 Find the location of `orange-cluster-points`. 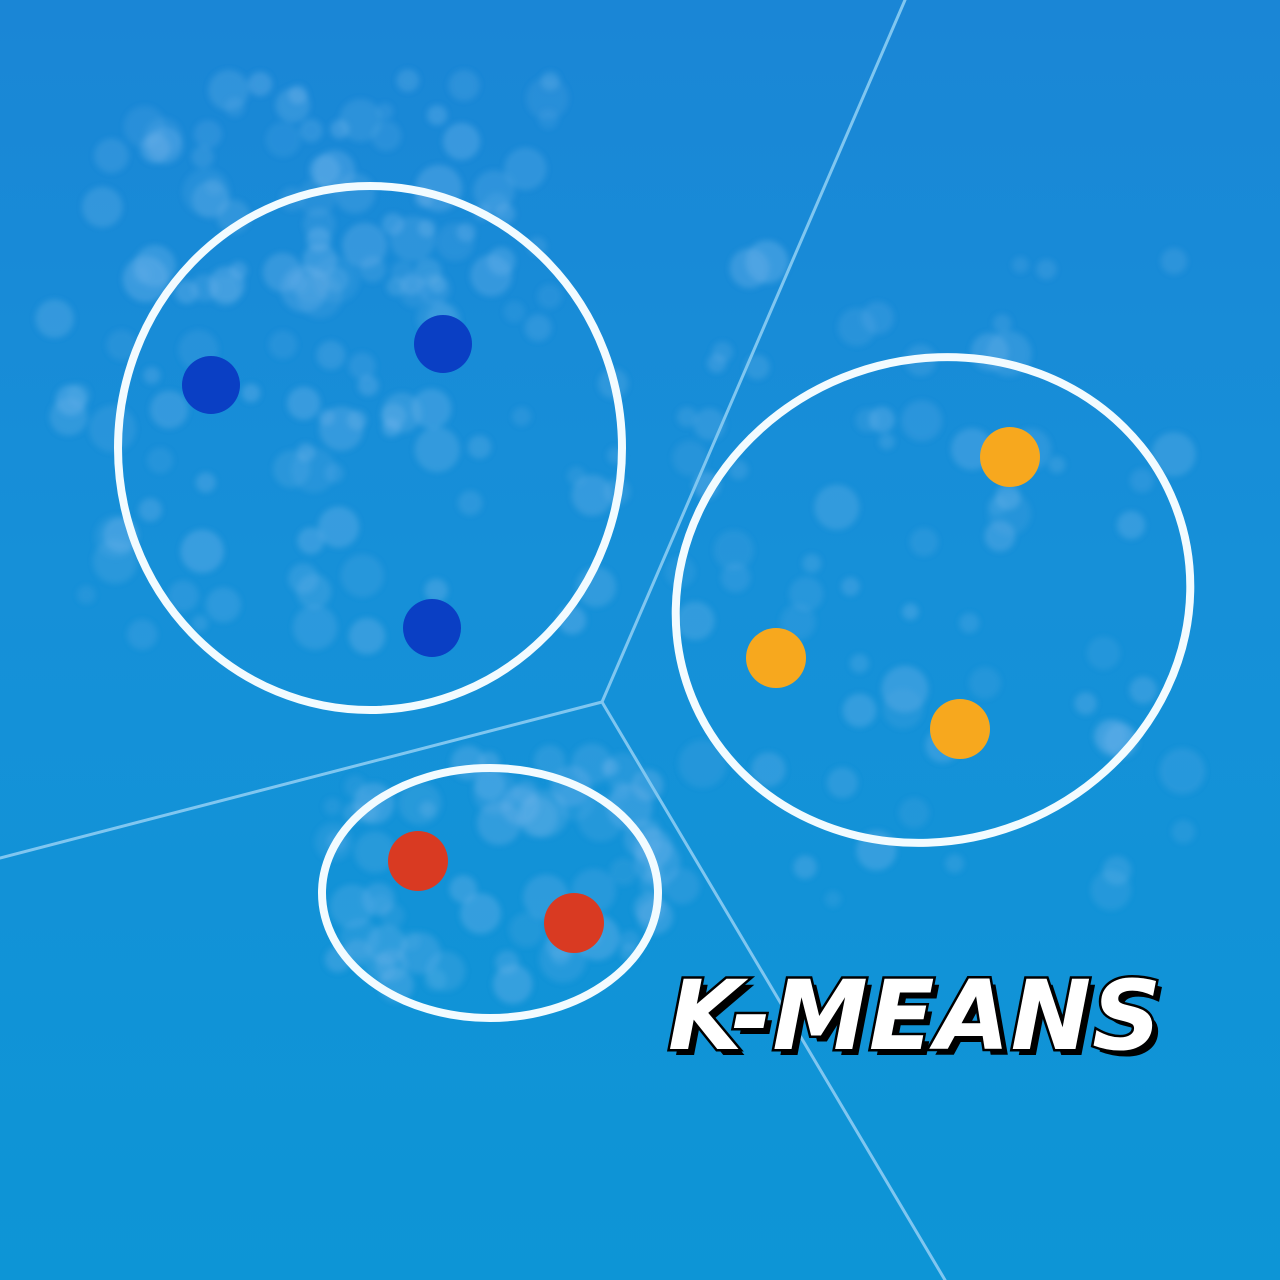

orange-cluster-points is located at coordinates (893, 593).